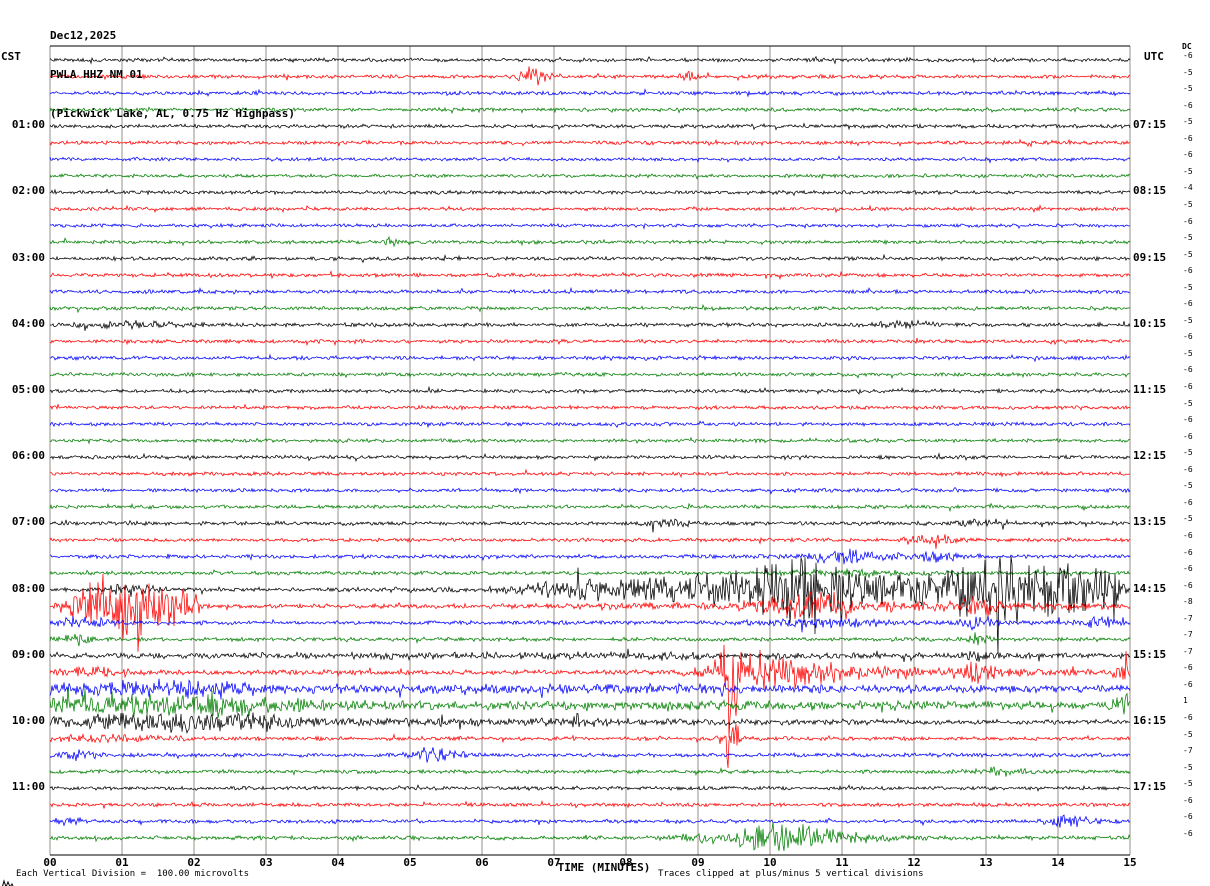  I want to click on station-label: PWLA HHZ NM 01, so click(96, 74).